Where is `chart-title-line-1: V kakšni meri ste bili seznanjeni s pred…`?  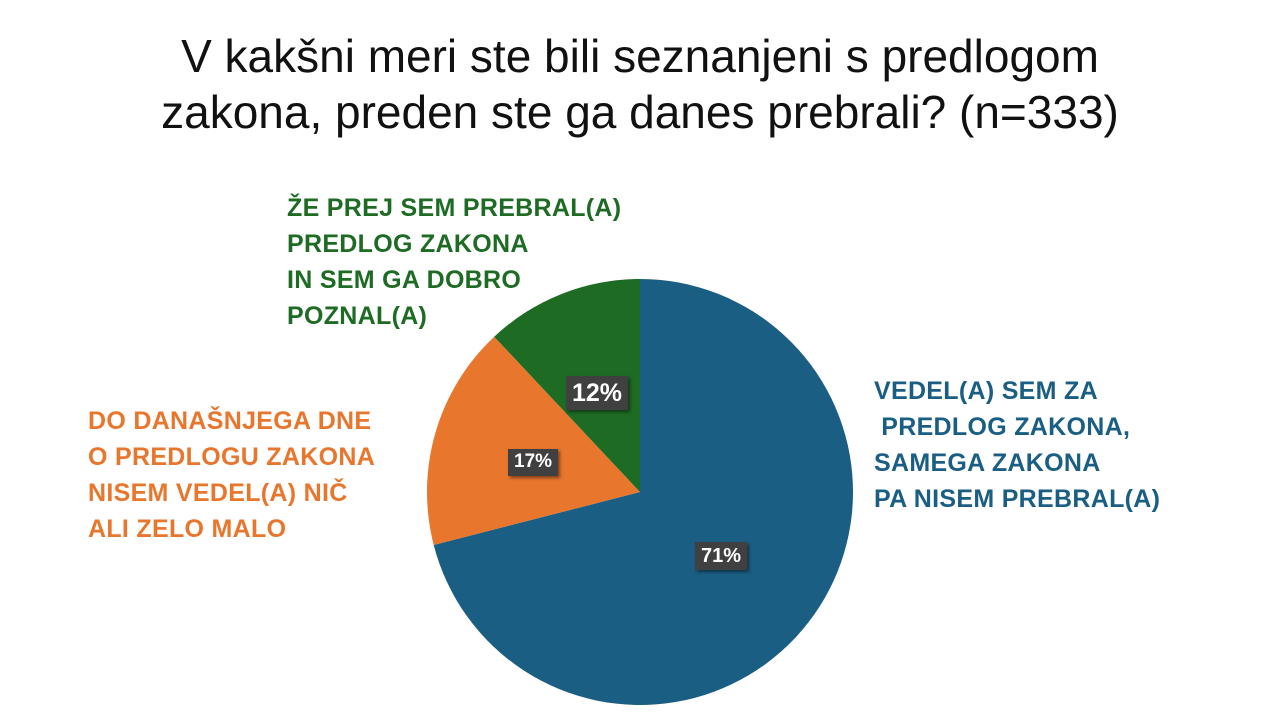
chart-title-line-1: V kakšni meri ste bili seznanjeni s pred… is located at coordinates (640, 56).